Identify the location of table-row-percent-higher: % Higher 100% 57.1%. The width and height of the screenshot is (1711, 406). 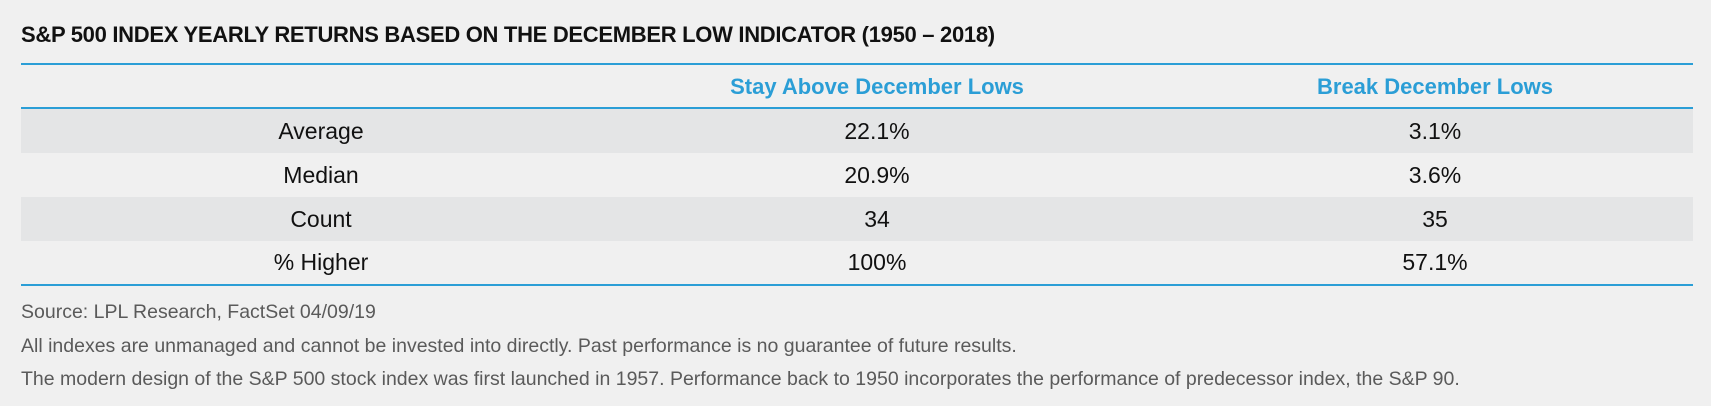
(857, 262).